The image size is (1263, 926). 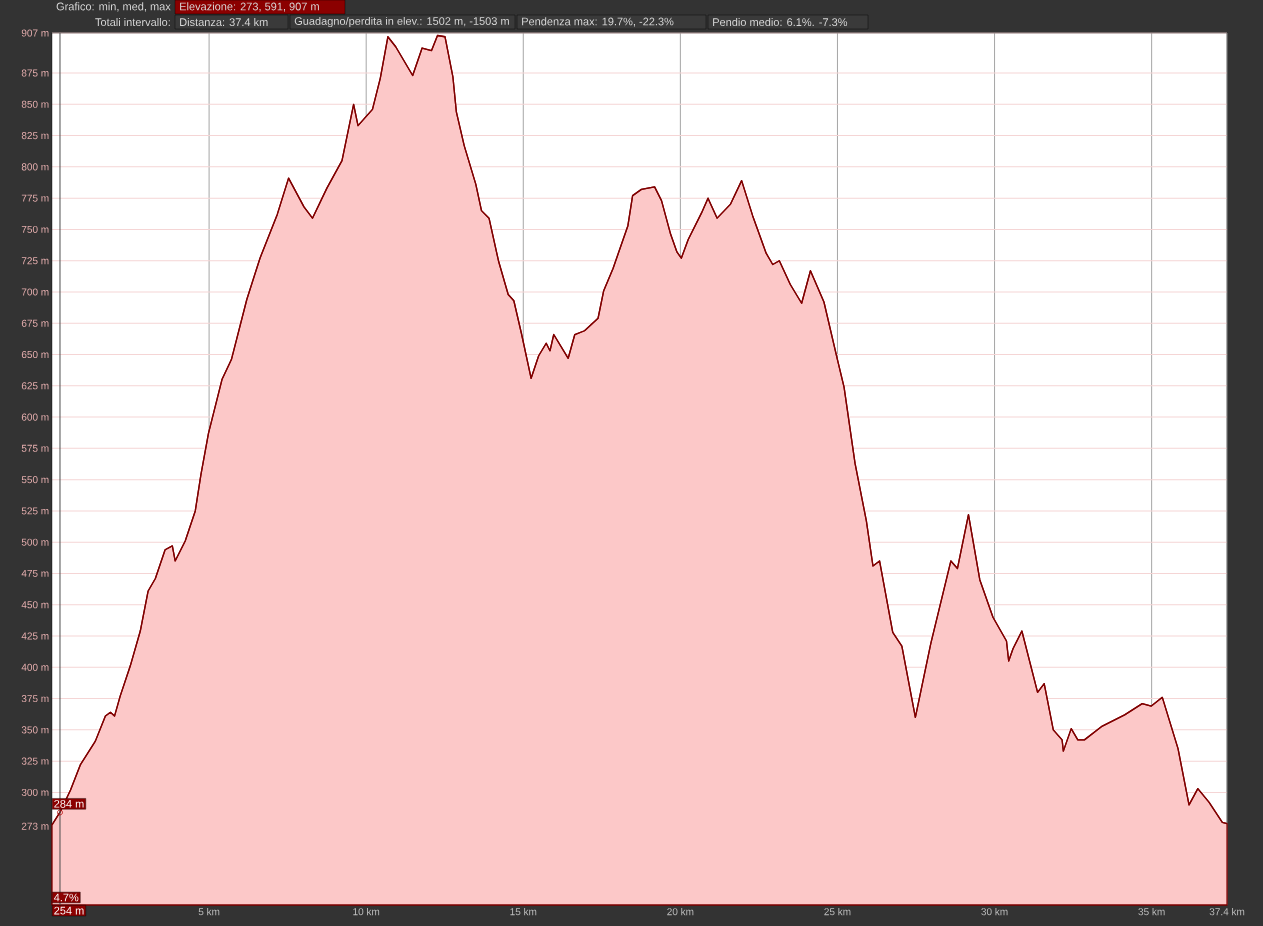 I want to click on text: Grafico: min, med, max, so click(x=113, y=7).